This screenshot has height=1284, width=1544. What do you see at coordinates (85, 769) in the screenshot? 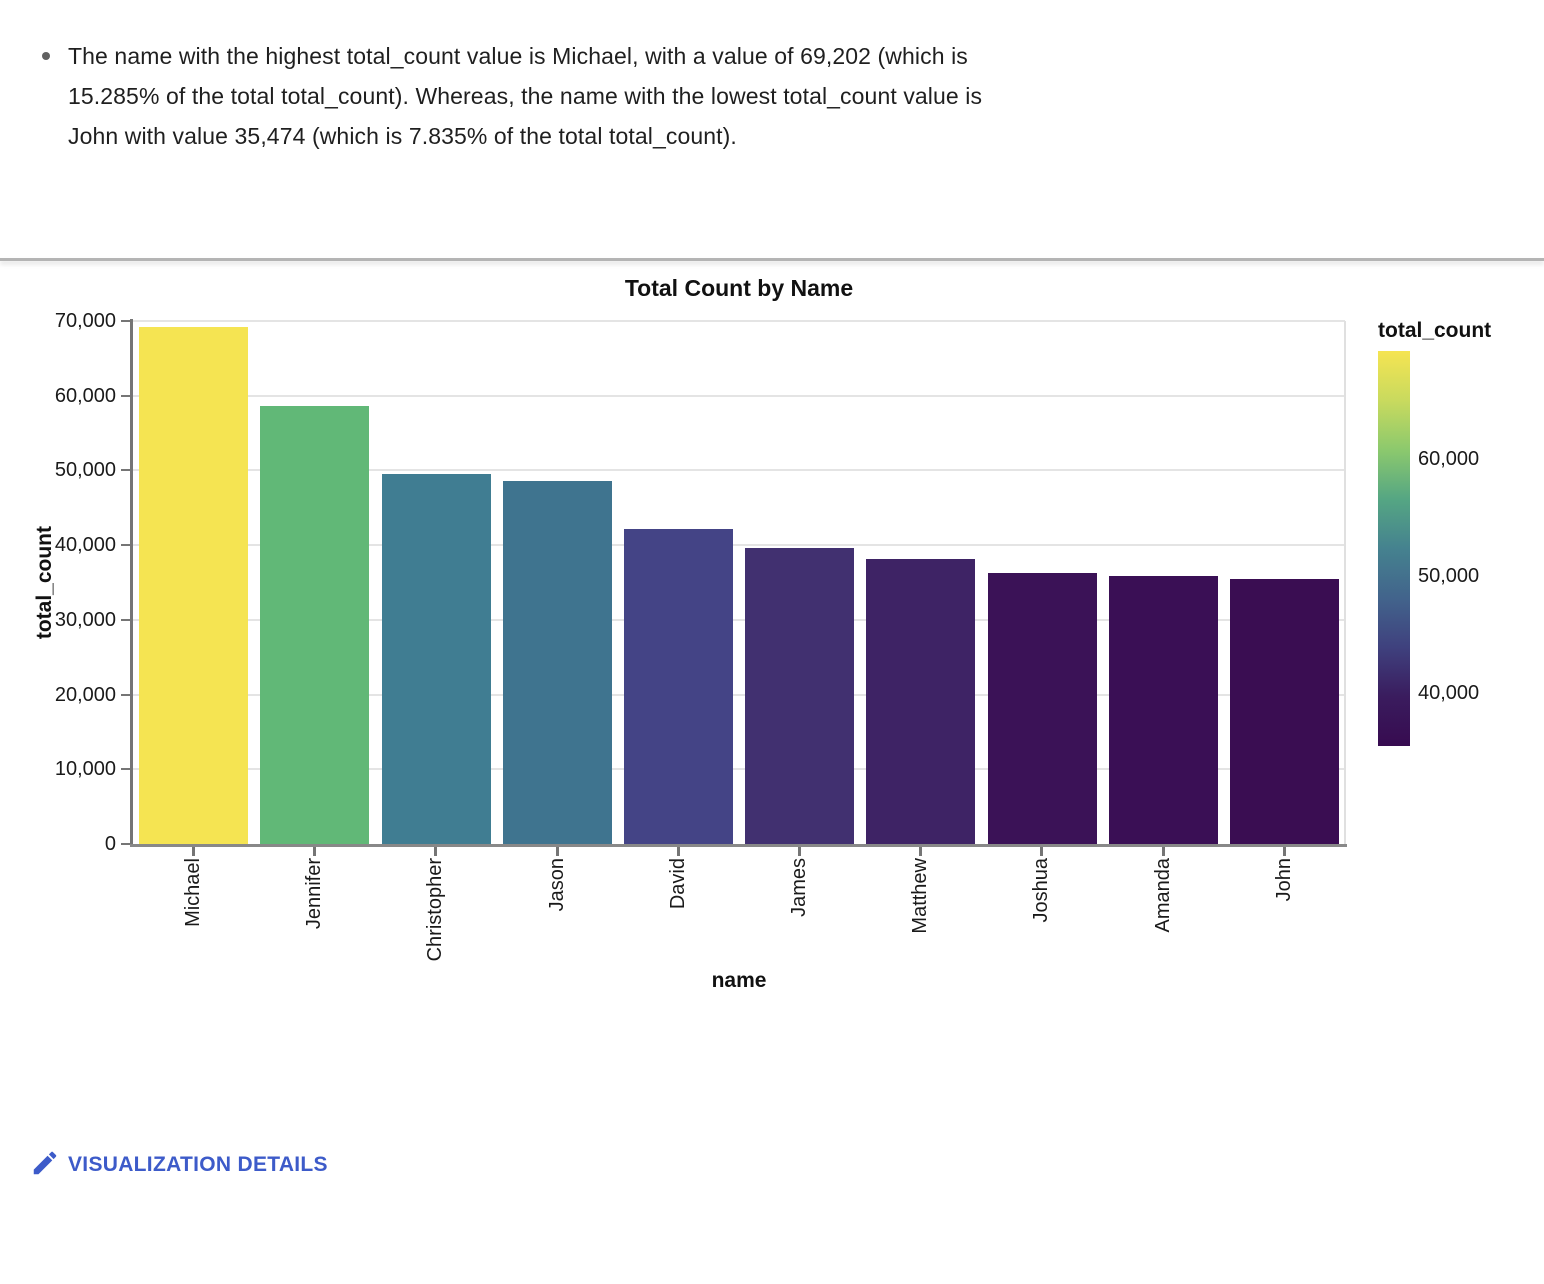
I see `y-tick-label: 10,000` at bounding box center [85, 769].